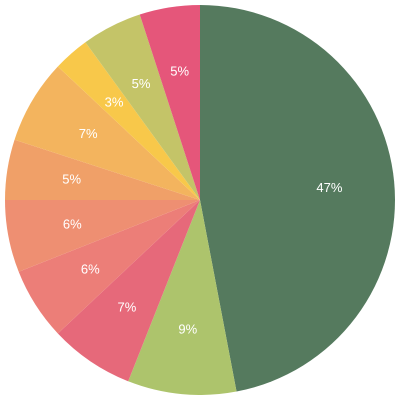  Describe the element at coordinates (188, 328) in the screenshot. I see `data-label: 9%` at that location.